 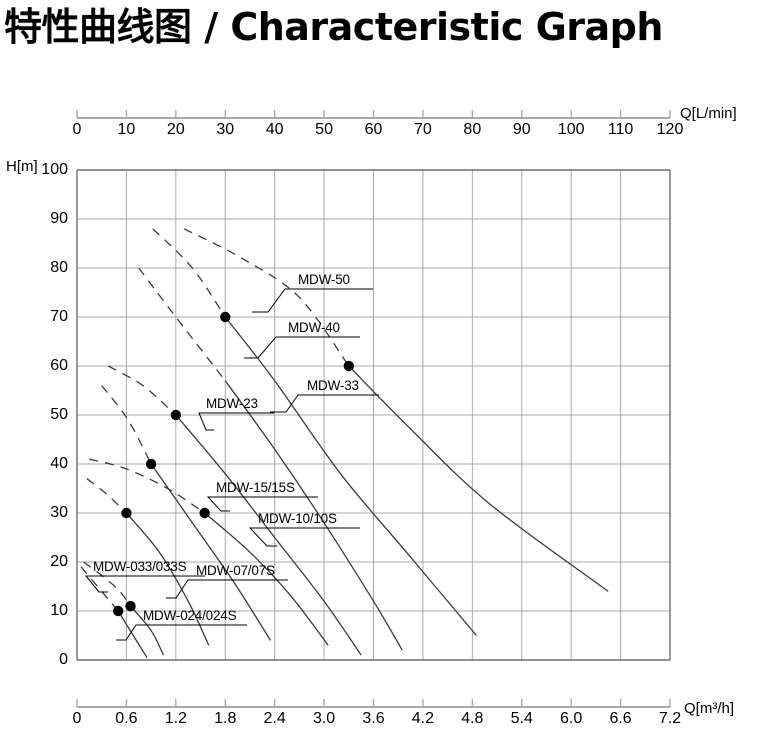 What do you see at coordinates (59, 610) in the screenshot?
I see `y-axis-tick: 10` at bounding box center [59, 610].